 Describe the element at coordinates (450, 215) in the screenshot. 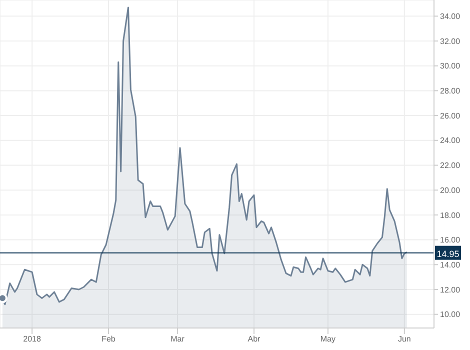

I see `y-tick-label: 18.00` at that location.